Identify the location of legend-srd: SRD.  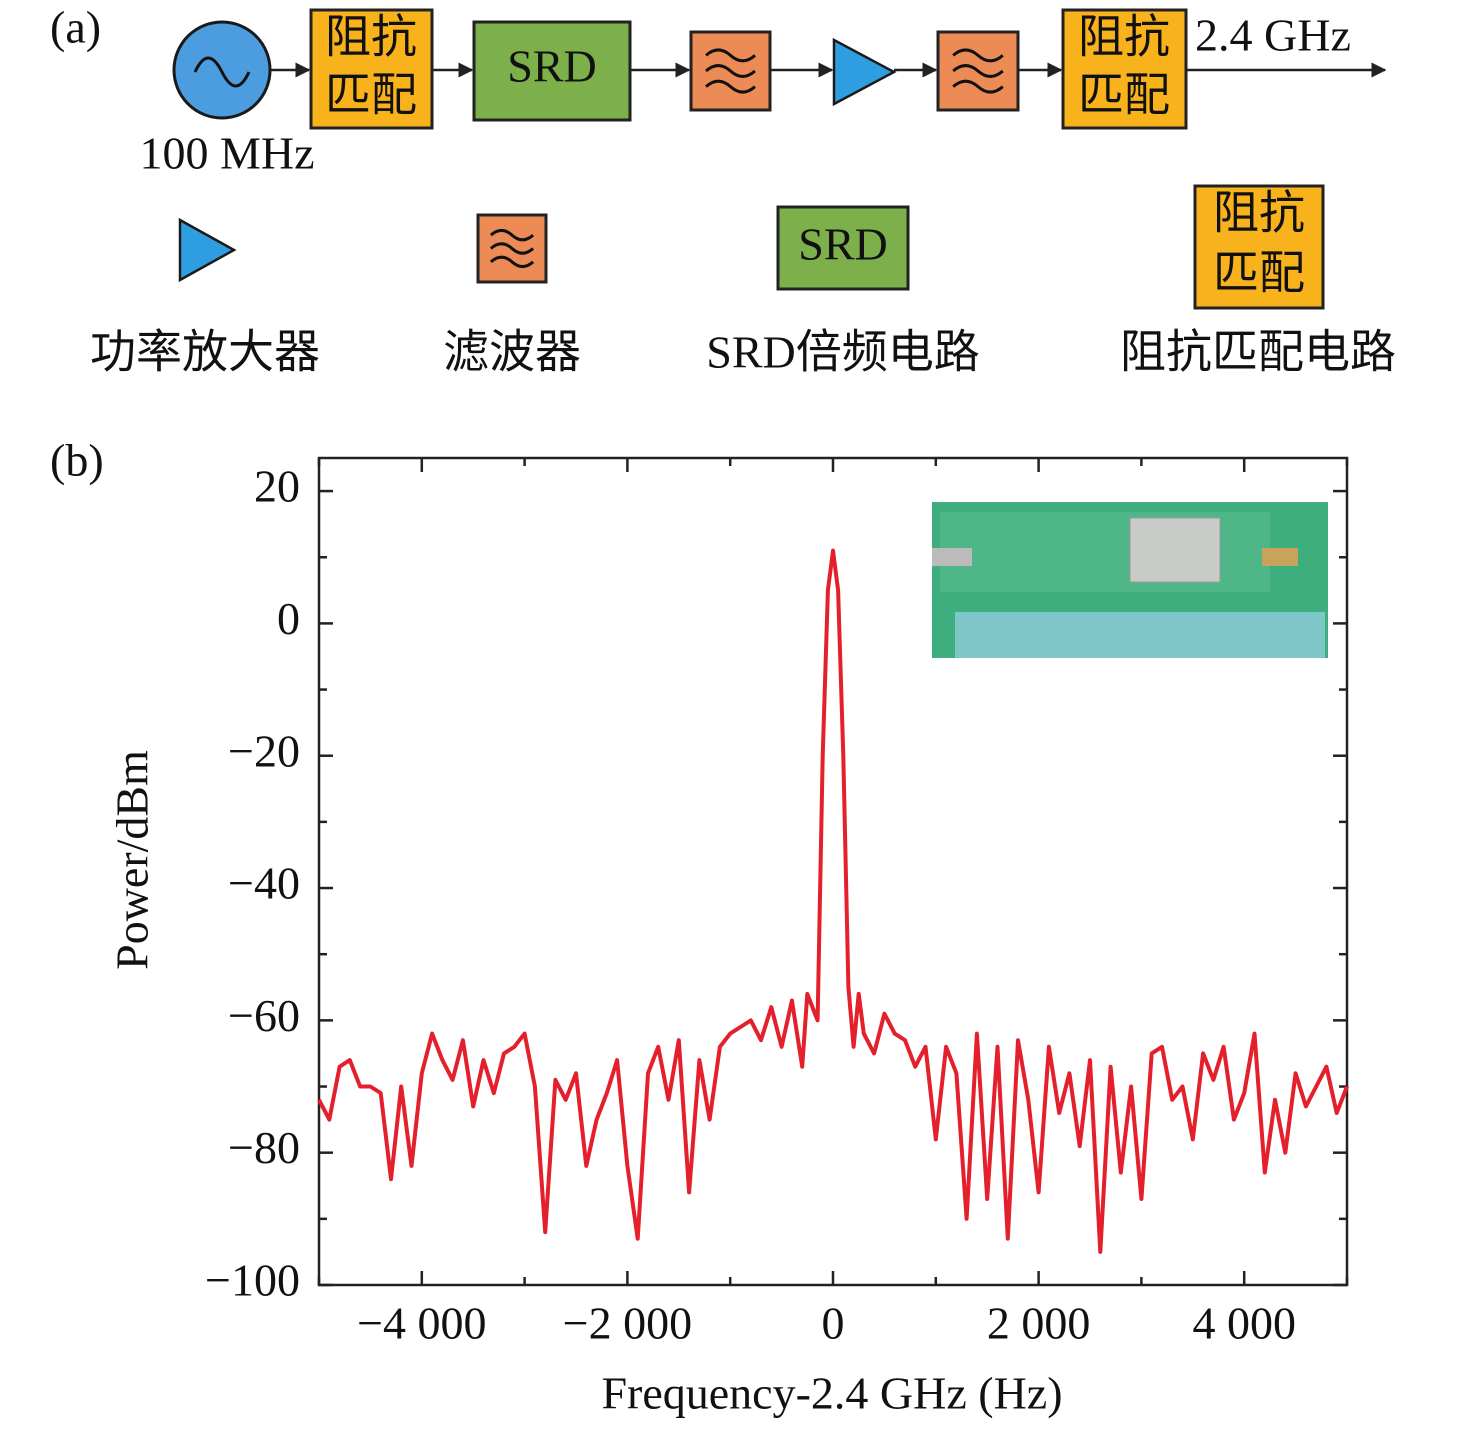
(843, 248).